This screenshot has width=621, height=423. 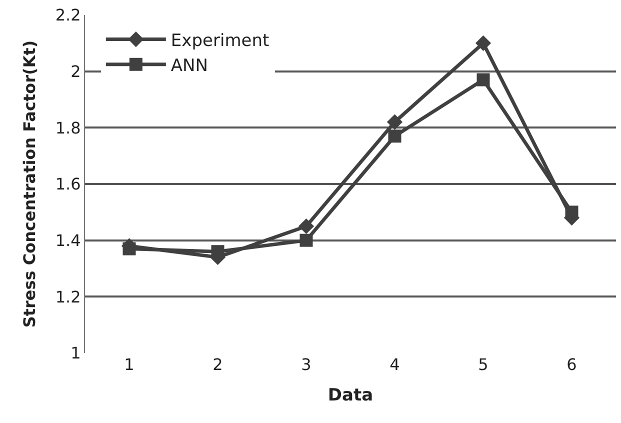 I want to click on legend-label: Experiment, so click(x=220, y=40).